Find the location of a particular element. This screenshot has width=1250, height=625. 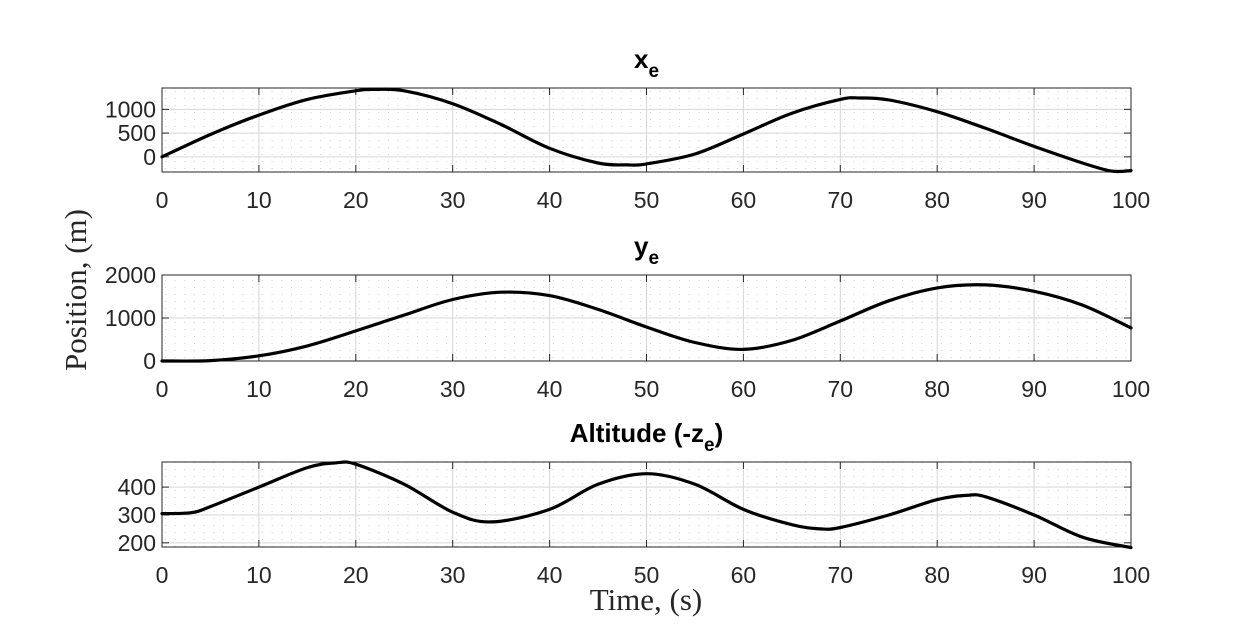

subplot-title: ye is located at coordinates (646, 250).